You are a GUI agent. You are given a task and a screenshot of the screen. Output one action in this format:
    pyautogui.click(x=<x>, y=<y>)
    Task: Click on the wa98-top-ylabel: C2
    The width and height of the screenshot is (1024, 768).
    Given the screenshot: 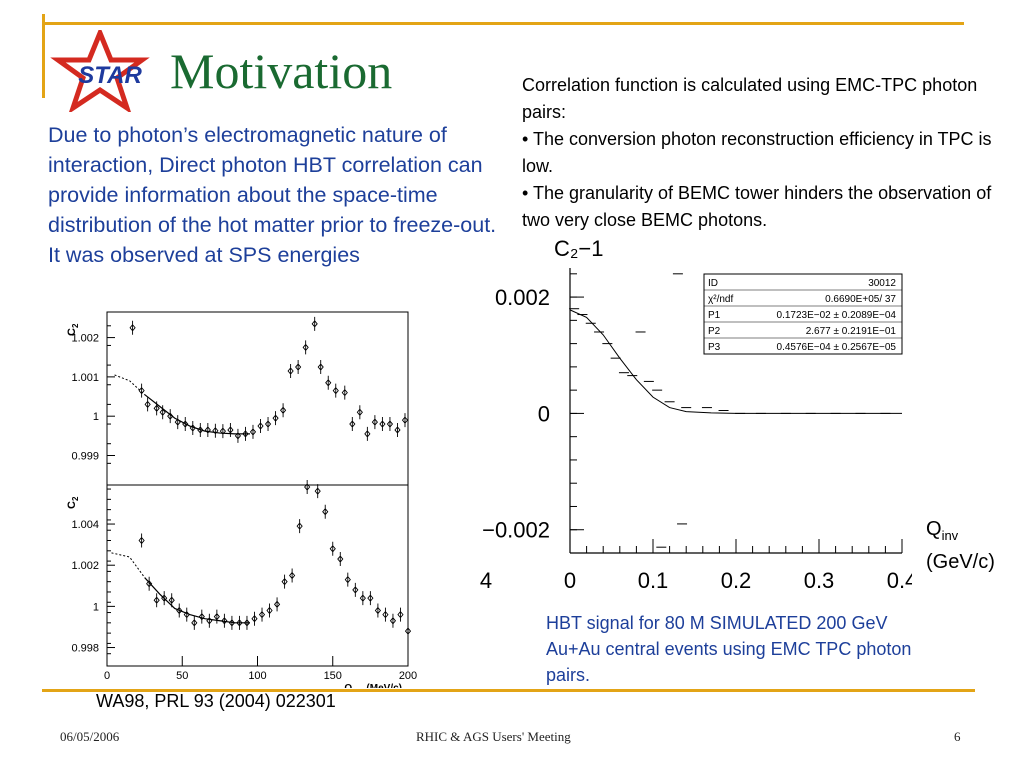 What is the action you would take?
    pyautogui.click(x=73, y=329)
    